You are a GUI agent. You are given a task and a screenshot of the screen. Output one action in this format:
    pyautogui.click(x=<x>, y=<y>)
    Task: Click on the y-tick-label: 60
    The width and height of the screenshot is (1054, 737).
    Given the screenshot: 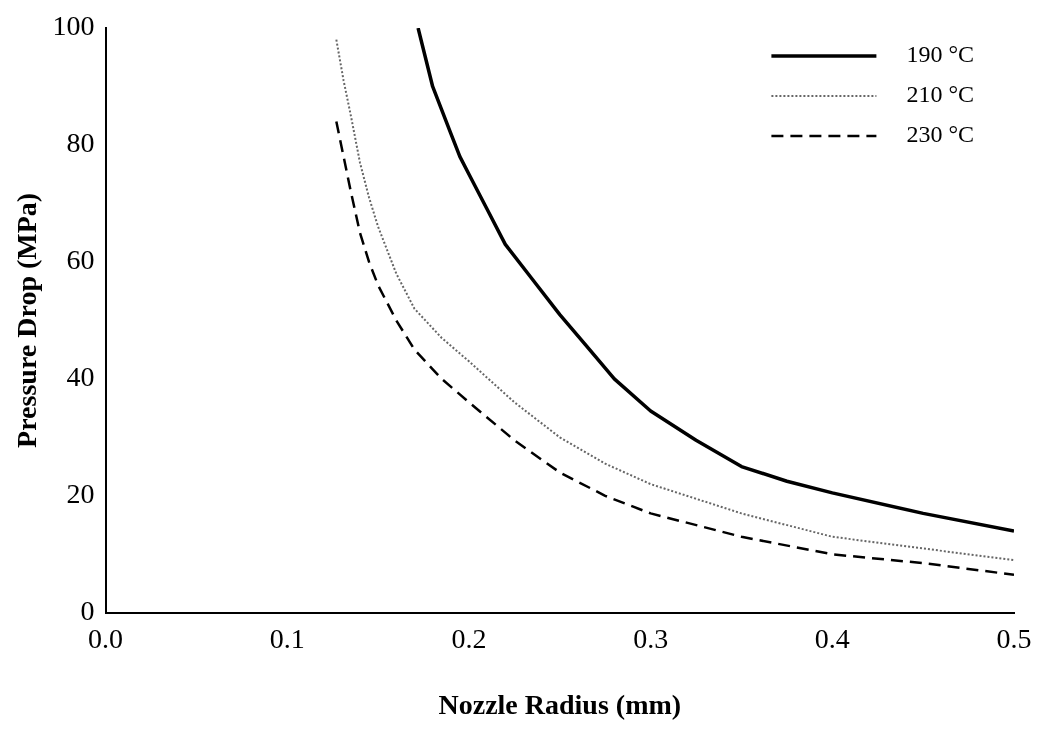 What is the action you would take?
    pyautogui.click(x=80, y=260)
    